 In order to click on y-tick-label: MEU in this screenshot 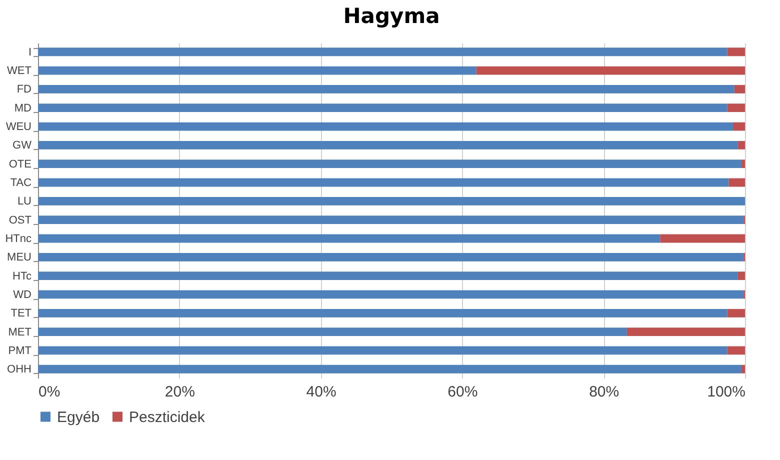, I will do `click(19, 258)`.